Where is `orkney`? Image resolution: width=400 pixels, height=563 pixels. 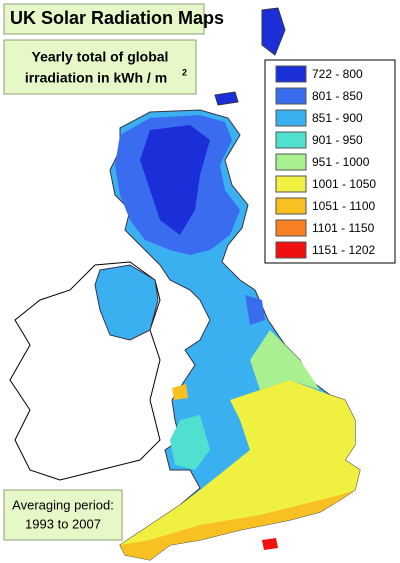
orkney is located at coordinates (226, 98).